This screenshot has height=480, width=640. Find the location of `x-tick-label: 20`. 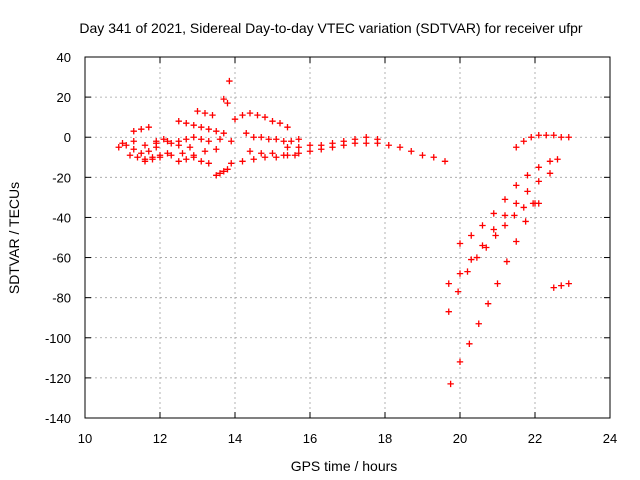

x-tick-label: 20 is located at coordinates (460, 438).